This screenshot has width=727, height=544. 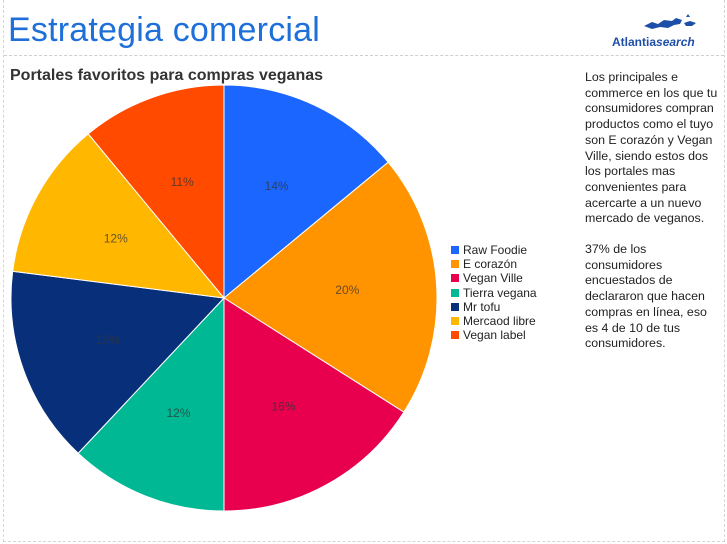 I want to click on legend-label: Vegan Ville, so click(x=493, y=278).